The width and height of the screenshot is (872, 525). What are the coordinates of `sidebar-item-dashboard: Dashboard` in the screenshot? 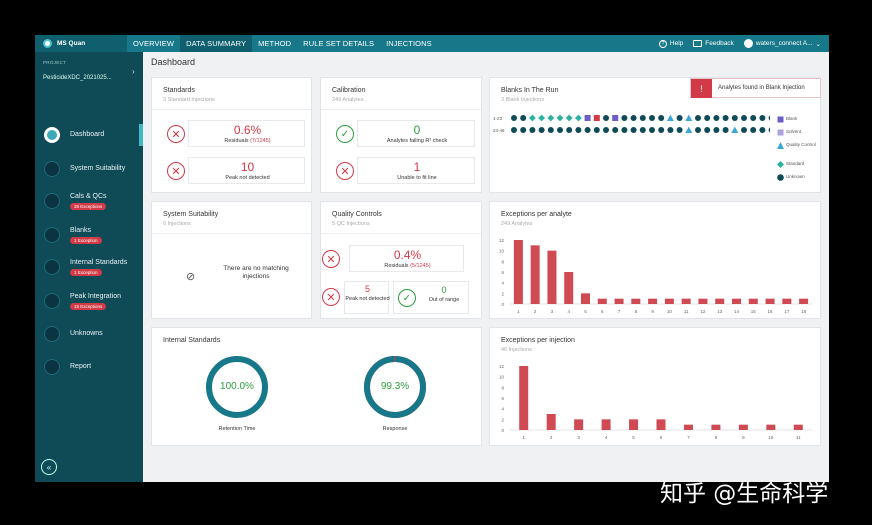 It's located at (89, 135).